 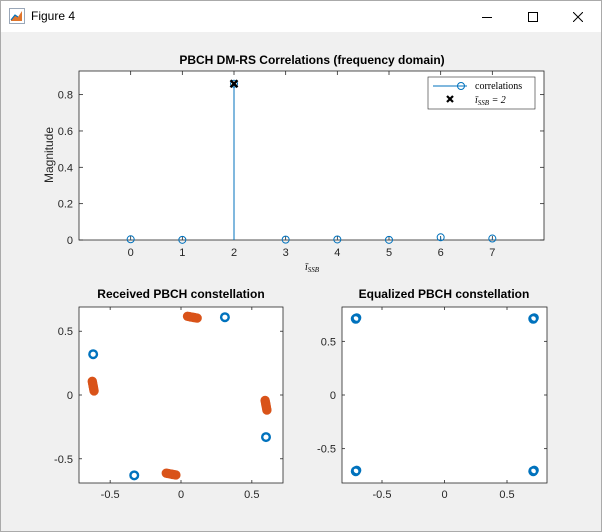 I want to click on legend-box, so click(x=481, y=93).